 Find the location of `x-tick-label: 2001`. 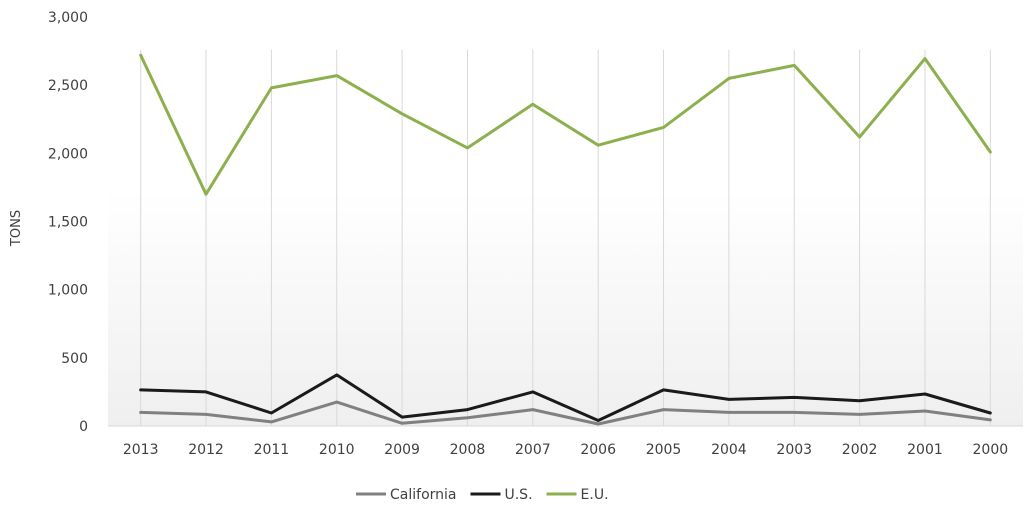

x-tick-label: 2001 is located at coordinates (925, 450).